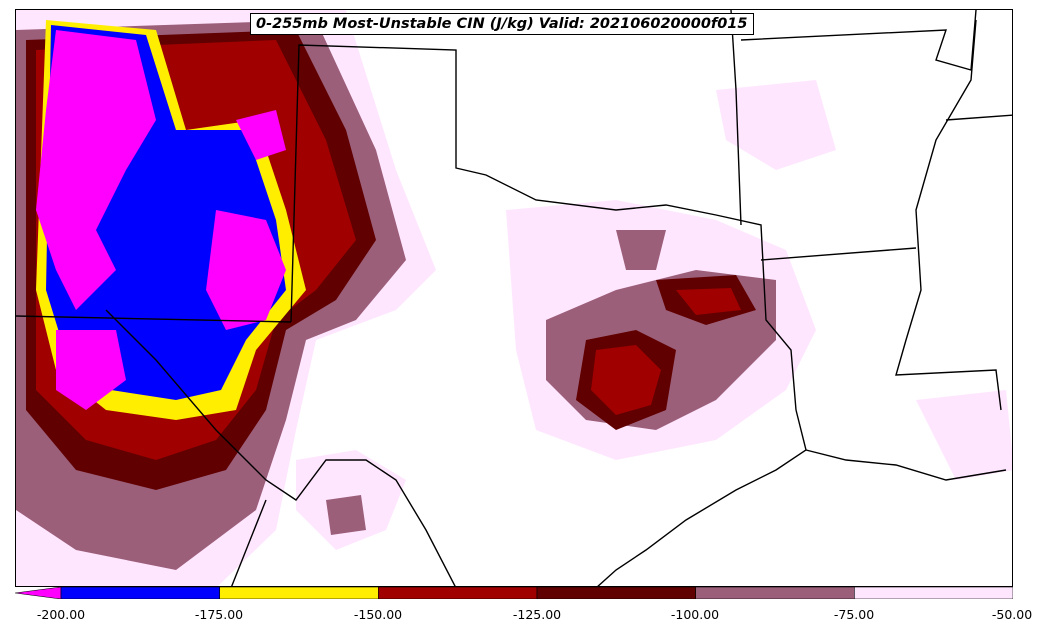 This screenshot has height=633, width=1044. I want to click on colorbar-tick-label: -50.00, so click(1012, 614).